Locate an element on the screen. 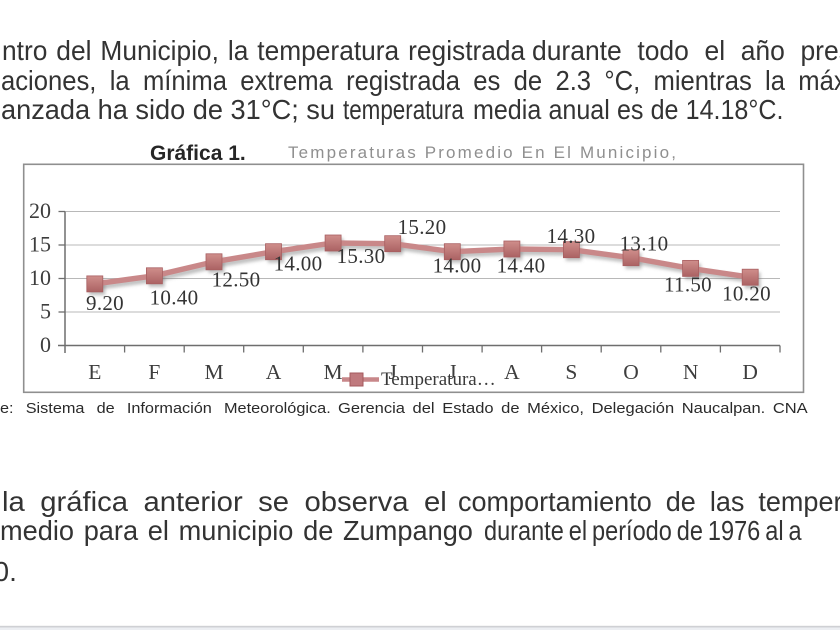 The height and width of the screenshot is (630, 840). svg-text: 12.50 is located at coordinates (236, 280).